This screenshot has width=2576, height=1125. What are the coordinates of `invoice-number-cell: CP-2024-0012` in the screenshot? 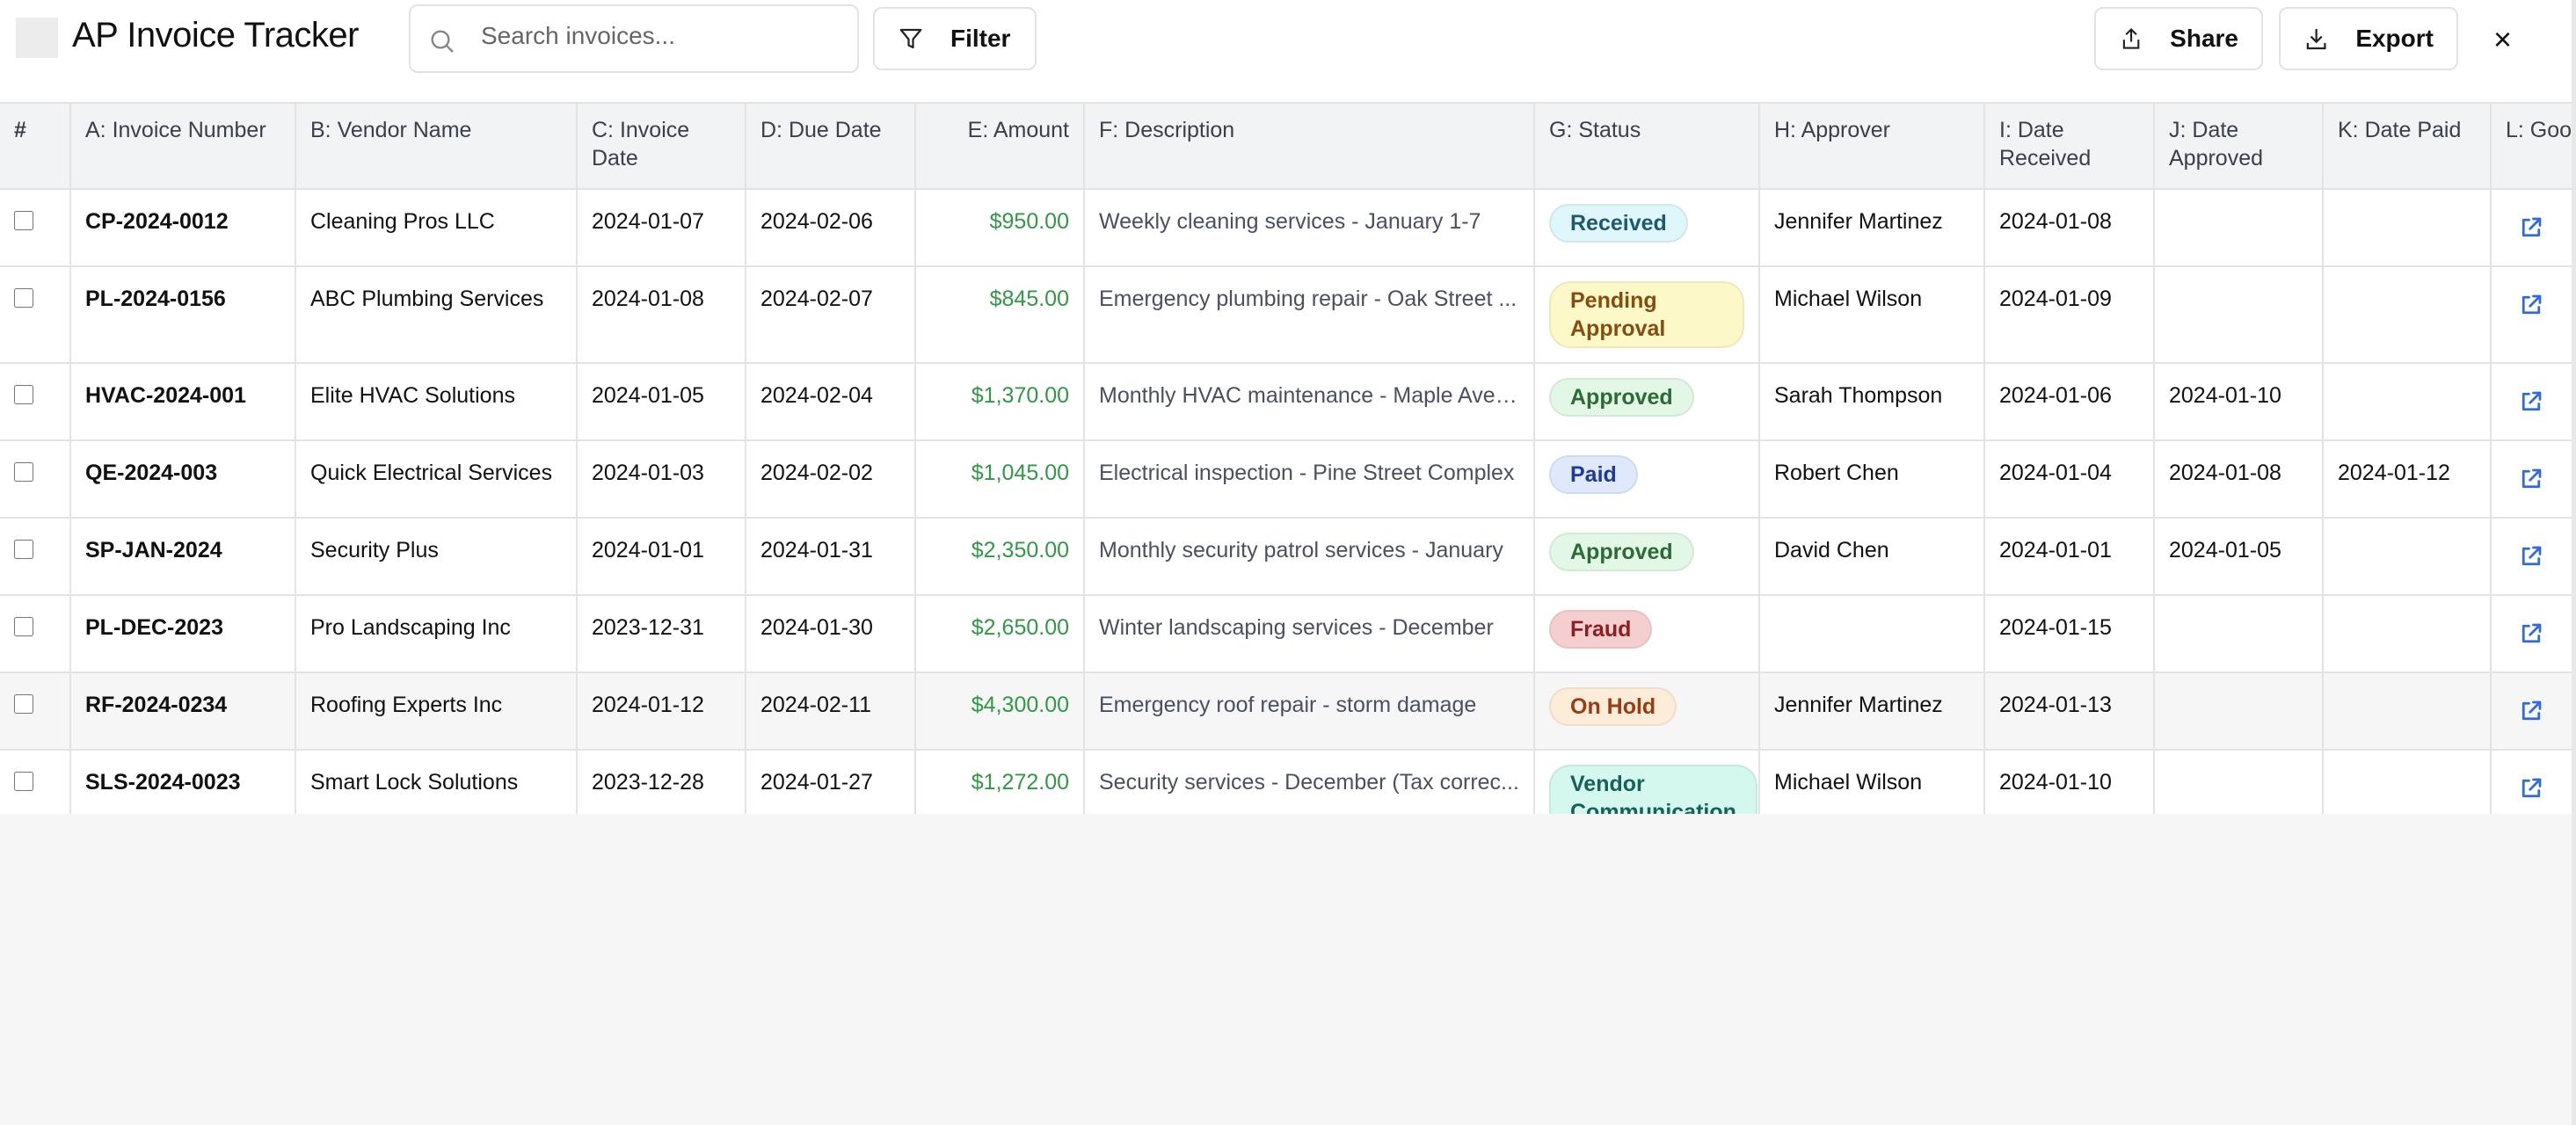 It's located at (183, 228).